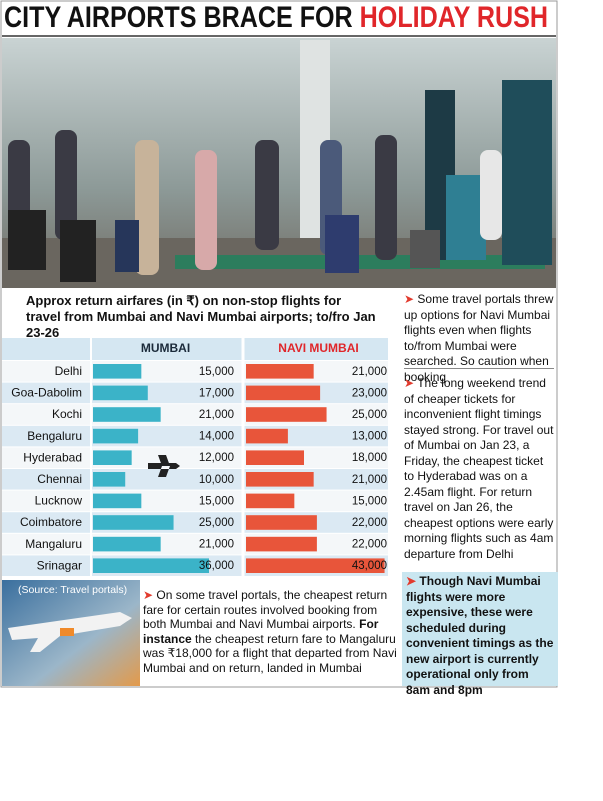 This screenshot has width=603, height=801. I want to click on category-label: Mangaluru, so click(53, 544).